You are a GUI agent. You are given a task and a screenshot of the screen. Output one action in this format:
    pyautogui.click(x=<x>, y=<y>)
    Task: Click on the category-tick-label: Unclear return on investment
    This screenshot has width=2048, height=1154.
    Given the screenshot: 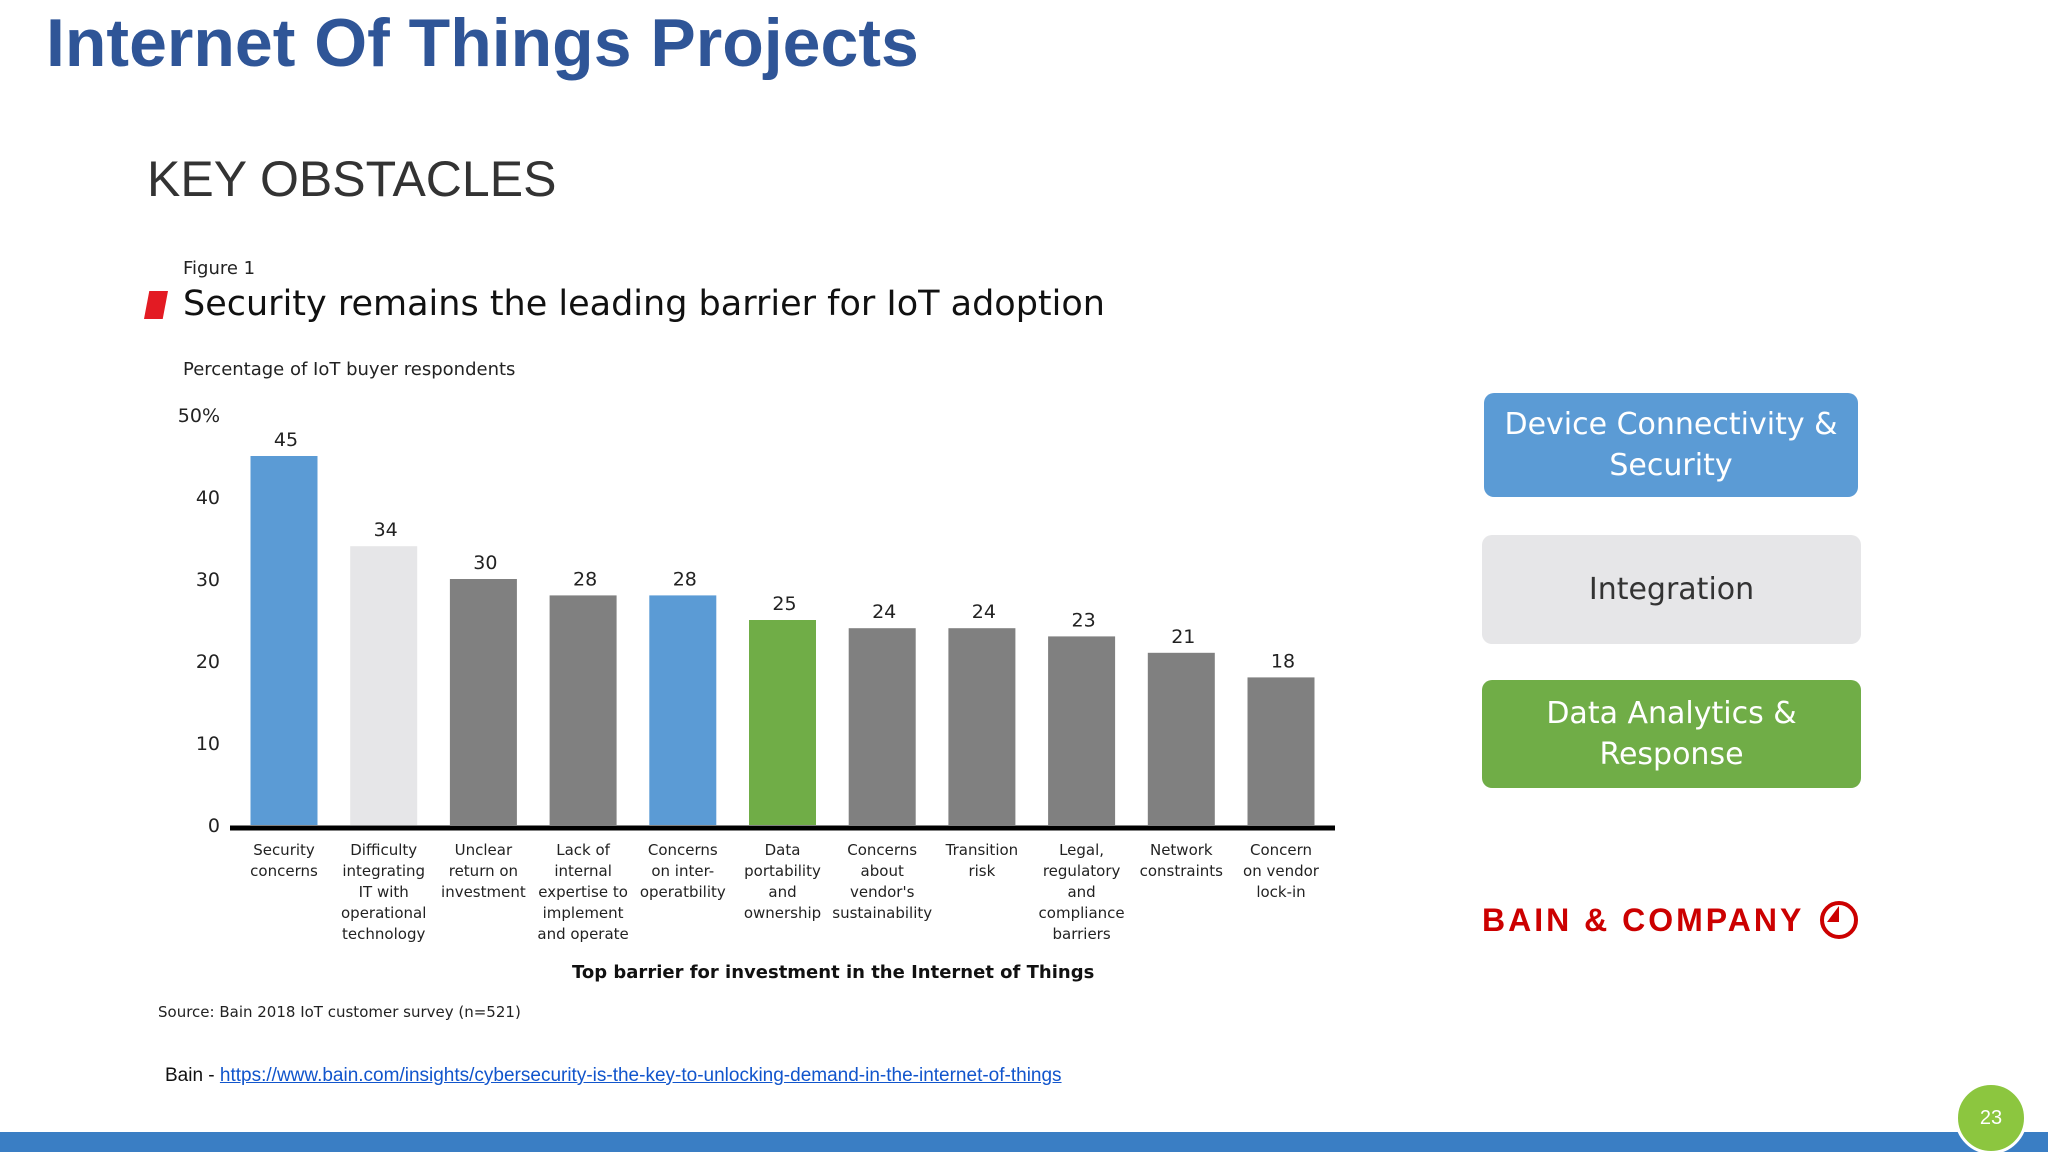 What is the action you would take?
    pyautogui.click(x=483, y=871)
    